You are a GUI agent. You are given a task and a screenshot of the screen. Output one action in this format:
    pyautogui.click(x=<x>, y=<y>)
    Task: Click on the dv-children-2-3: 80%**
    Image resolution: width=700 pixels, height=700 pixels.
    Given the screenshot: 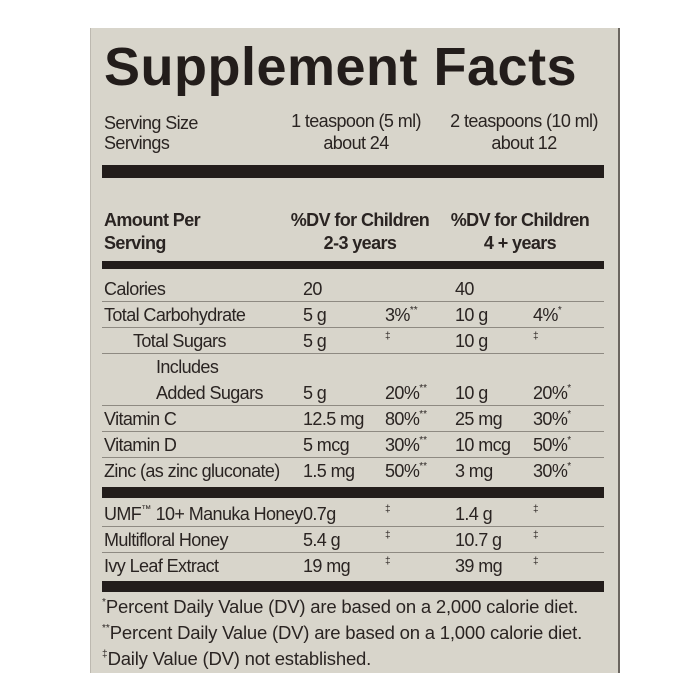 What is the action you would take?
    pyautogui.click(x=406, y=419)
    